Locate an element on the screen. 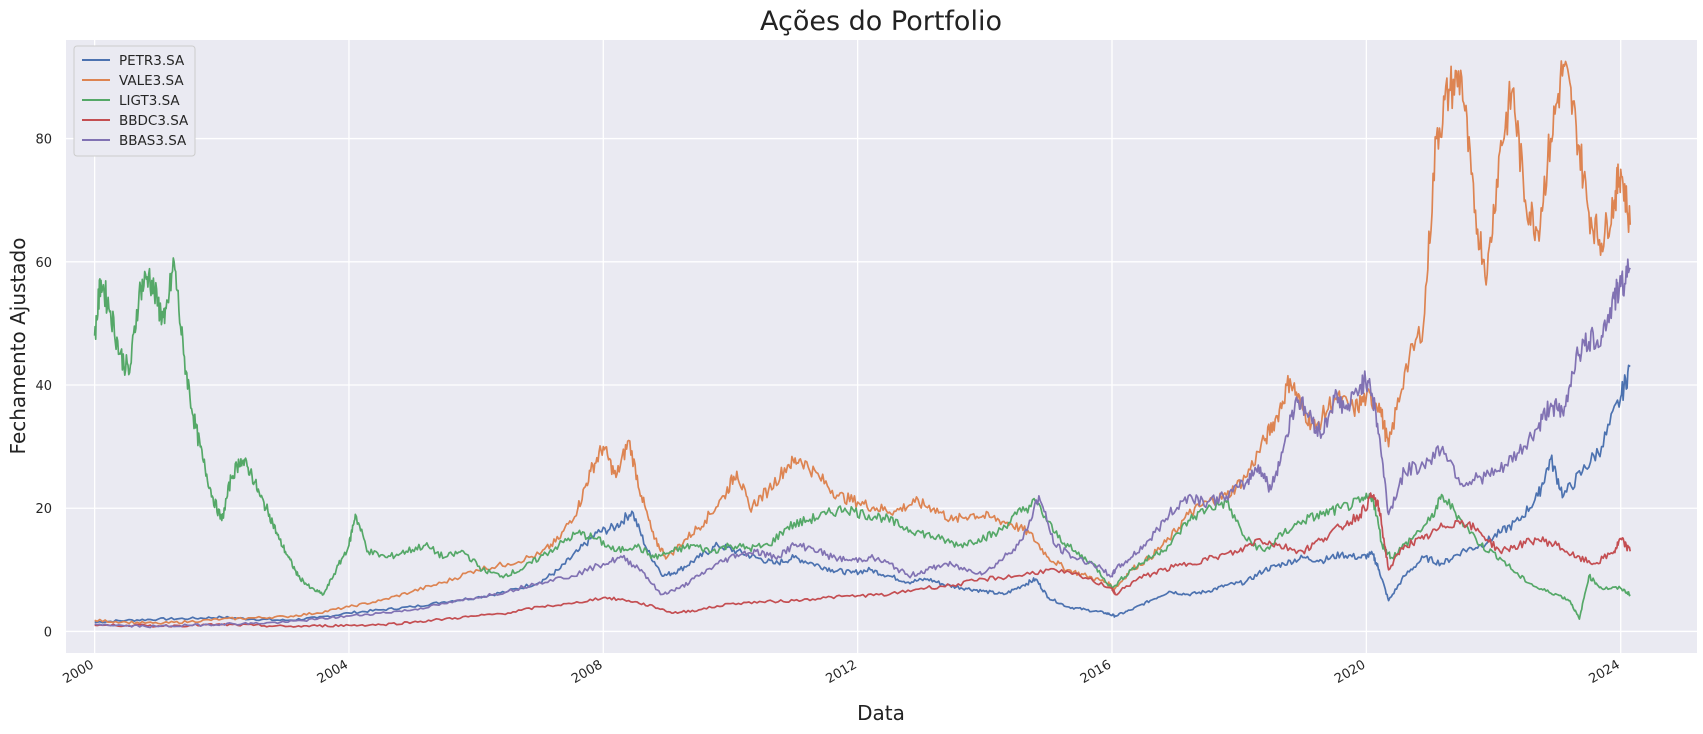  legend-box is located at coordinates (134, 101).